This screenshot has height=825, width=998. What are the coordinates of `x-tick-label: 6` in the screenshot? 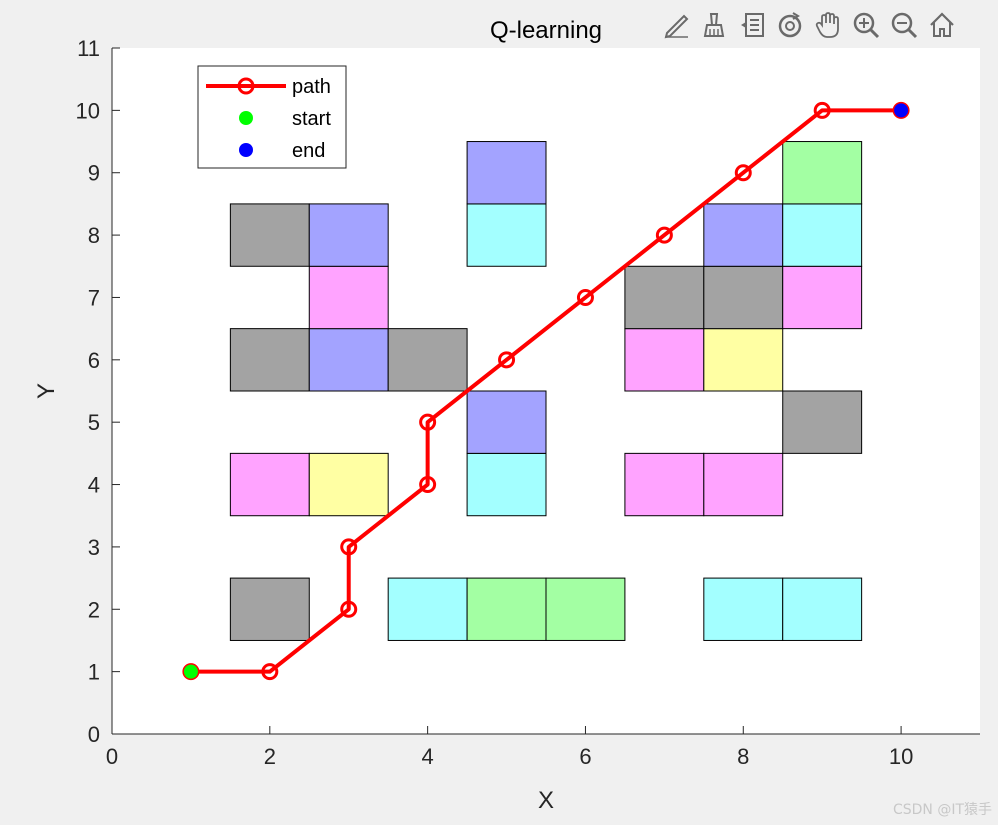 It's located at (585, 756).